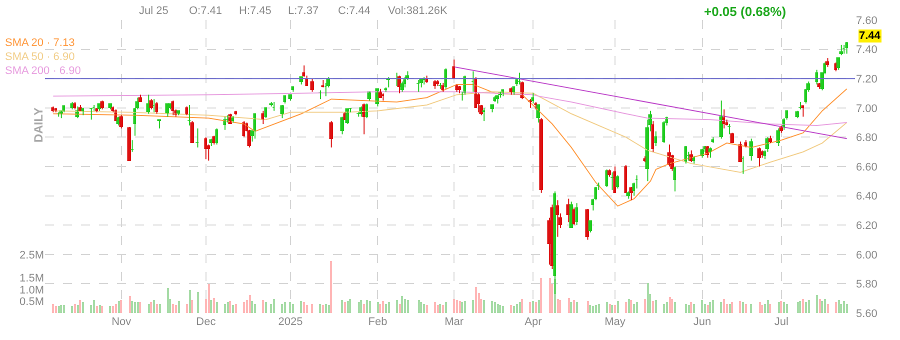 Image resolution: width=900 pixels, height=340 pixels. What do you see at coordinates (867, 226) in the screenshot?
I see `y-tick-label: 6.20` at bounding box center [867, 226].